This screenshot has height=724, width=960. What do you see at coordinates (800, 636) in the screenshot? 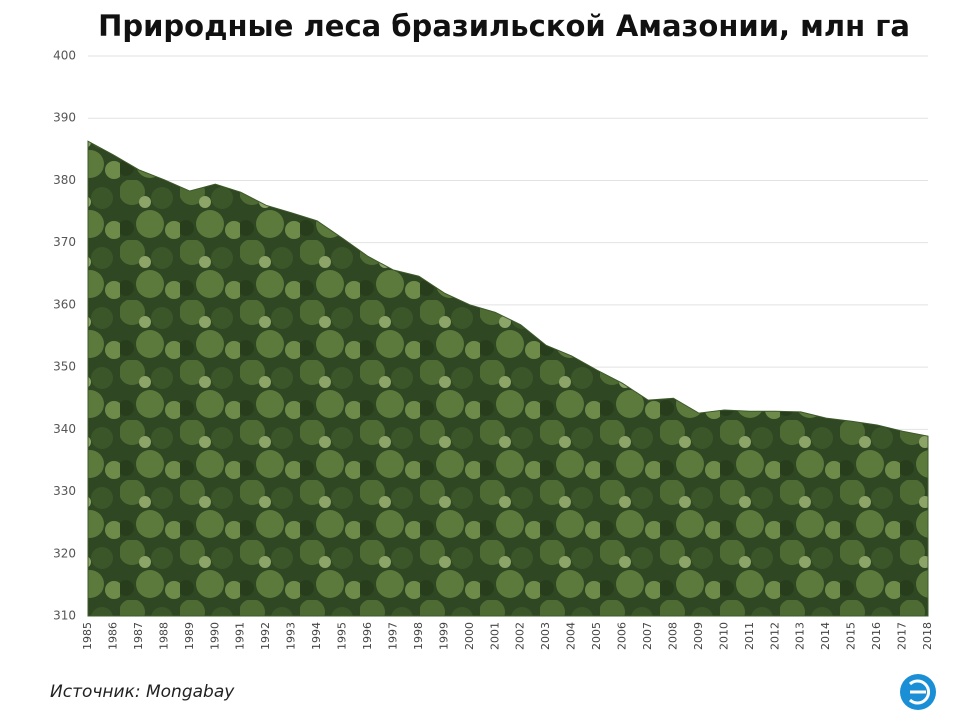
I see `x-tick-label: 2013` at bounding box center [800, 636].